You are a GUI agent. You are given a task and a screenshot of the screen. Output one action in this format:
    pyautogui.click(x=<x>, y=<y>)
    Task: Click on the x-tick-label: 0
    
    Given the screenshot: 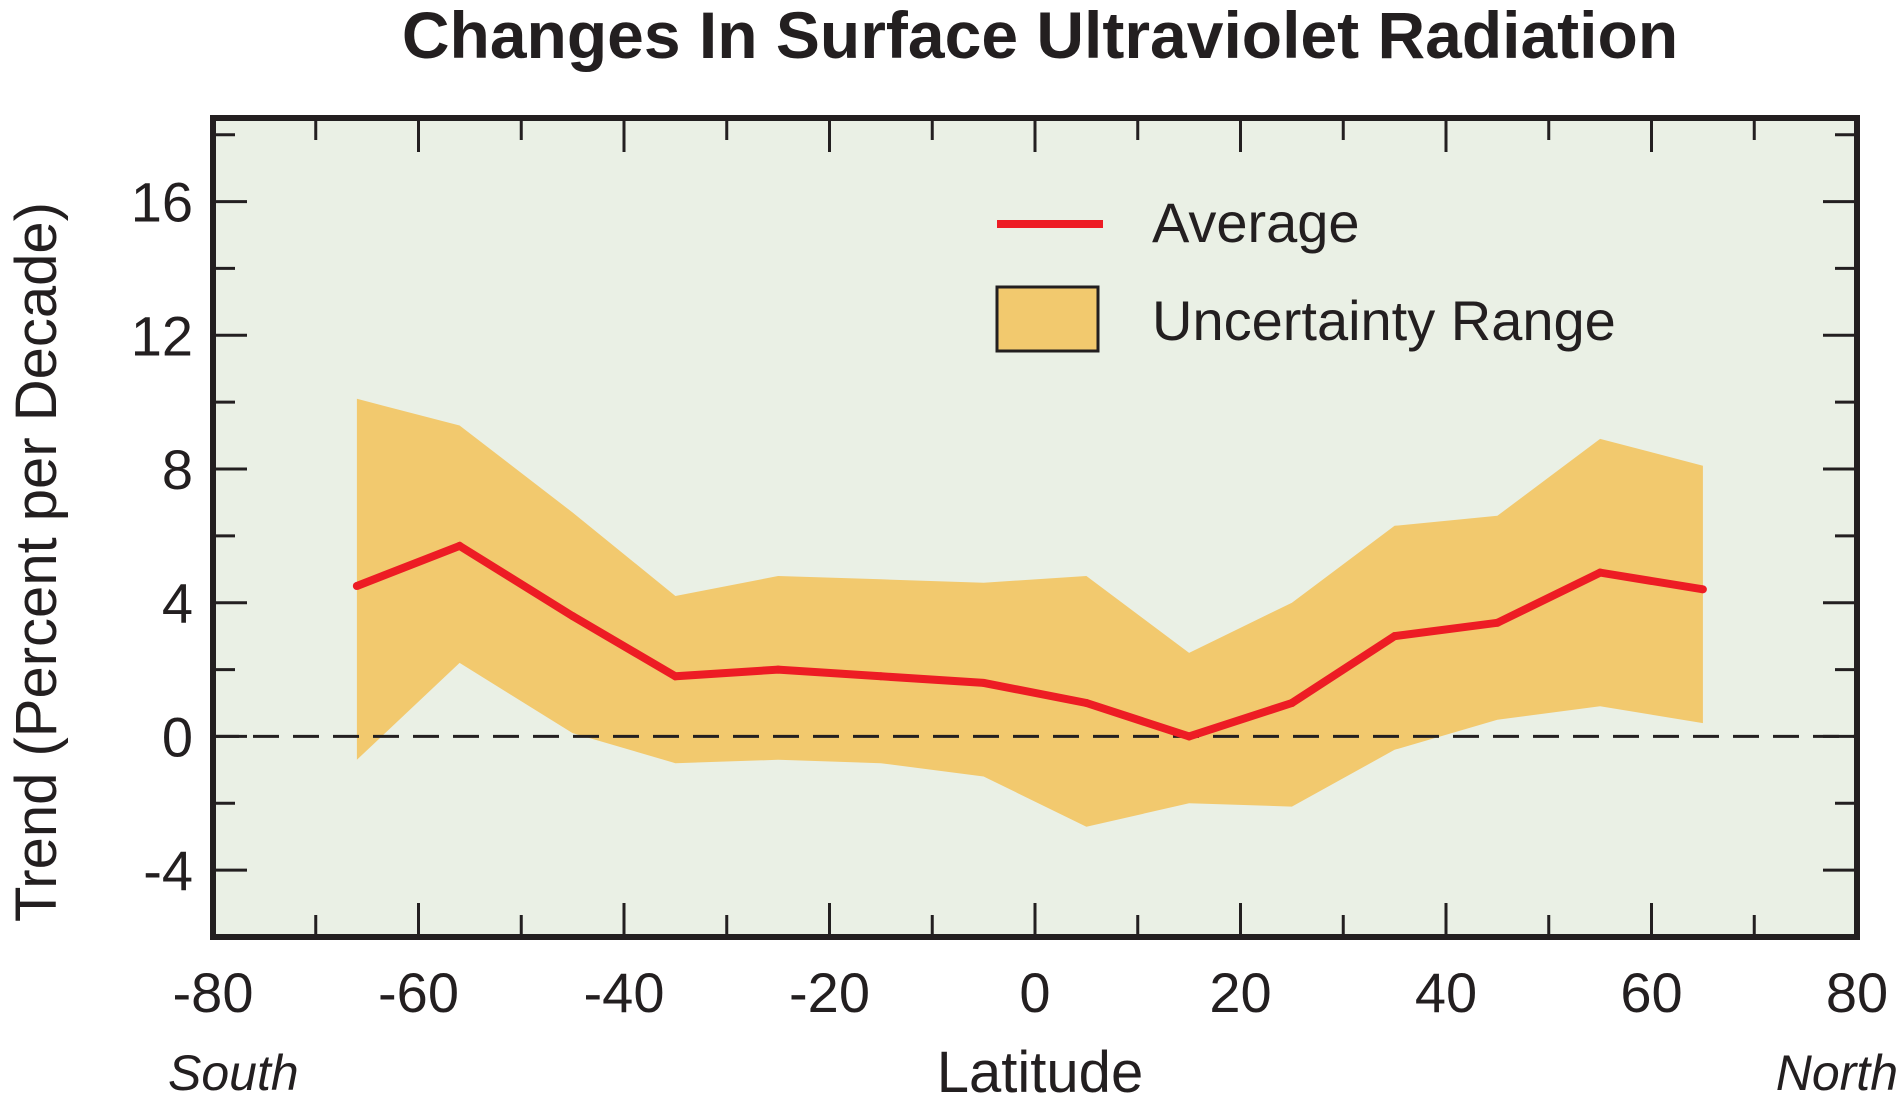 What is the action you would take?
    pyautogui.click(x=1034, y=992)
    